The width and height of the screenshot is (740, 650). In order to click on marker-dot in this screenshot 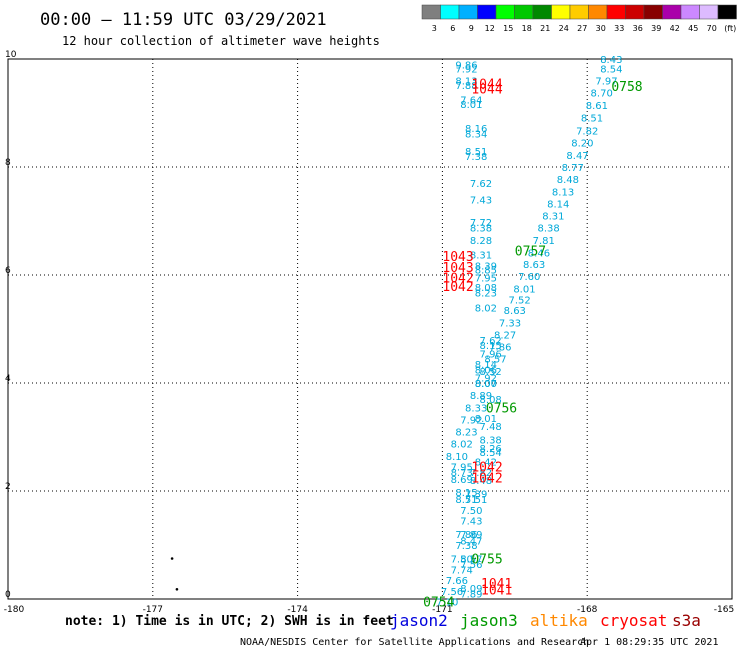, I will do `click(177, 589)`.